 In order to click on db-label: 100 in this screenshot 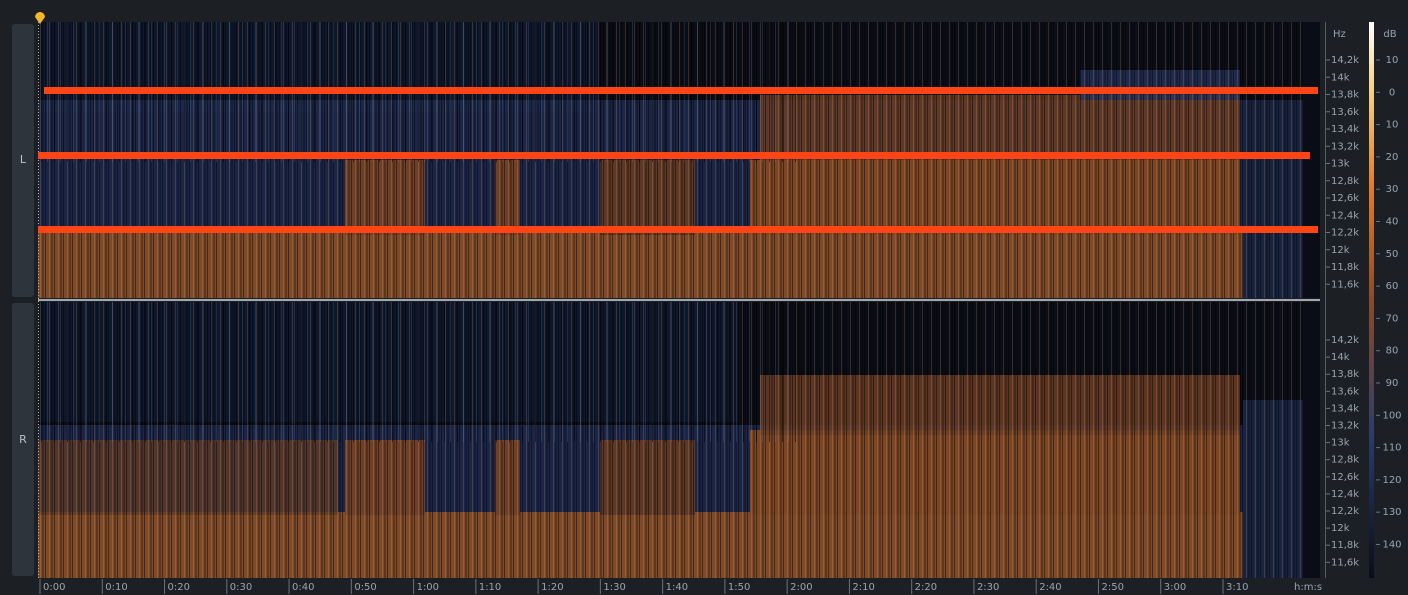, I will do `click(1391, 415)`.